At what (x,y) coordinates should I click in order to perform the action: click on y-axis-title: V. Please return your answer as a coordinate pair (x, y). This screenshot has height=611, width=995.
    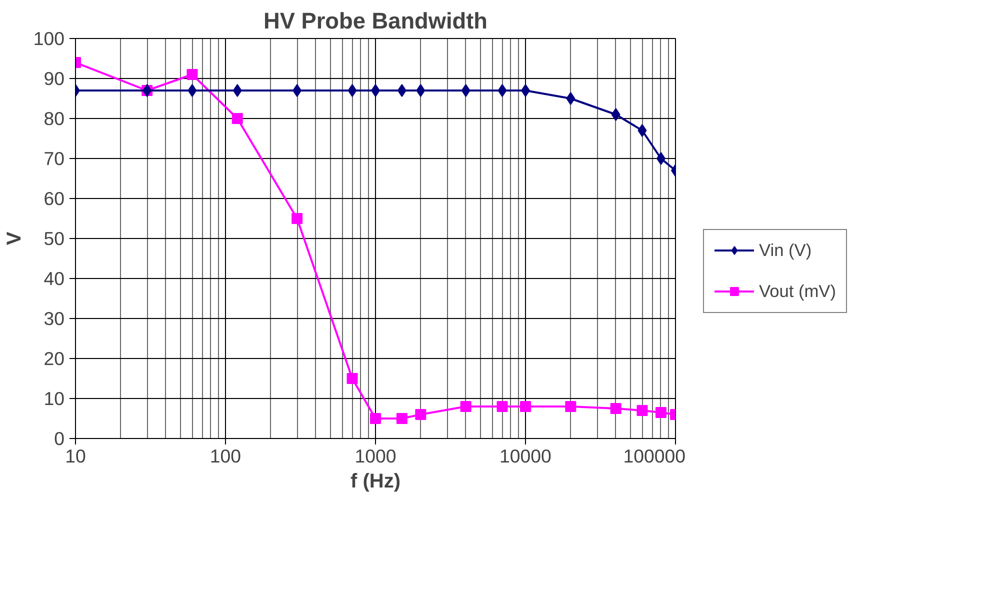
    Looking at the image, I should click on (14, 238).